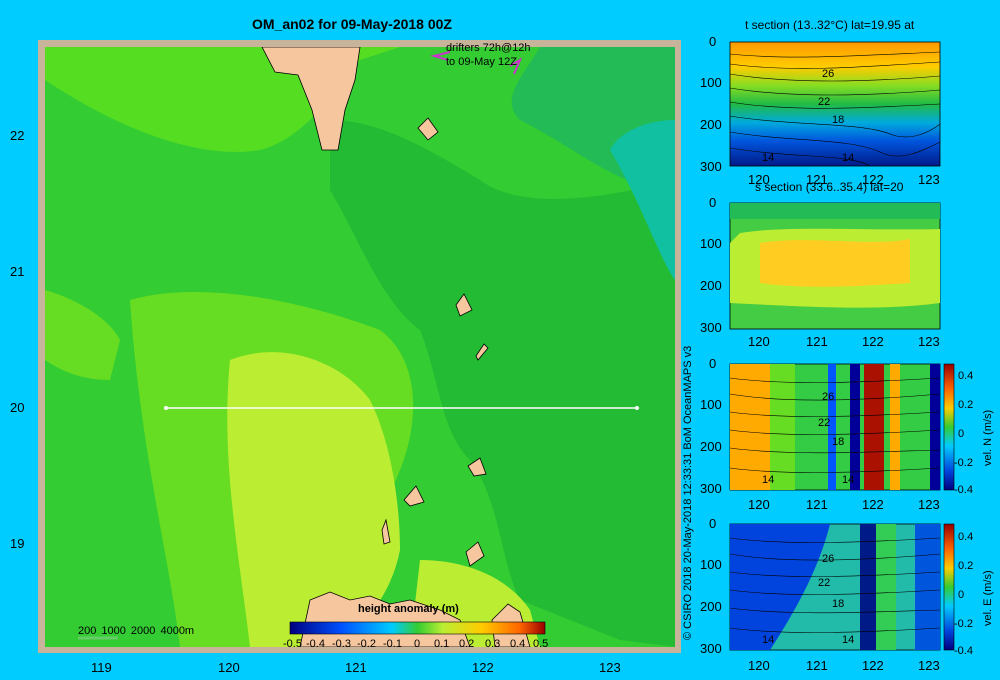 This screenshot has width=1000, height=680. Describe the element at coordinates (780, 587) in the screenshot. I see `velE-blue` at that location.